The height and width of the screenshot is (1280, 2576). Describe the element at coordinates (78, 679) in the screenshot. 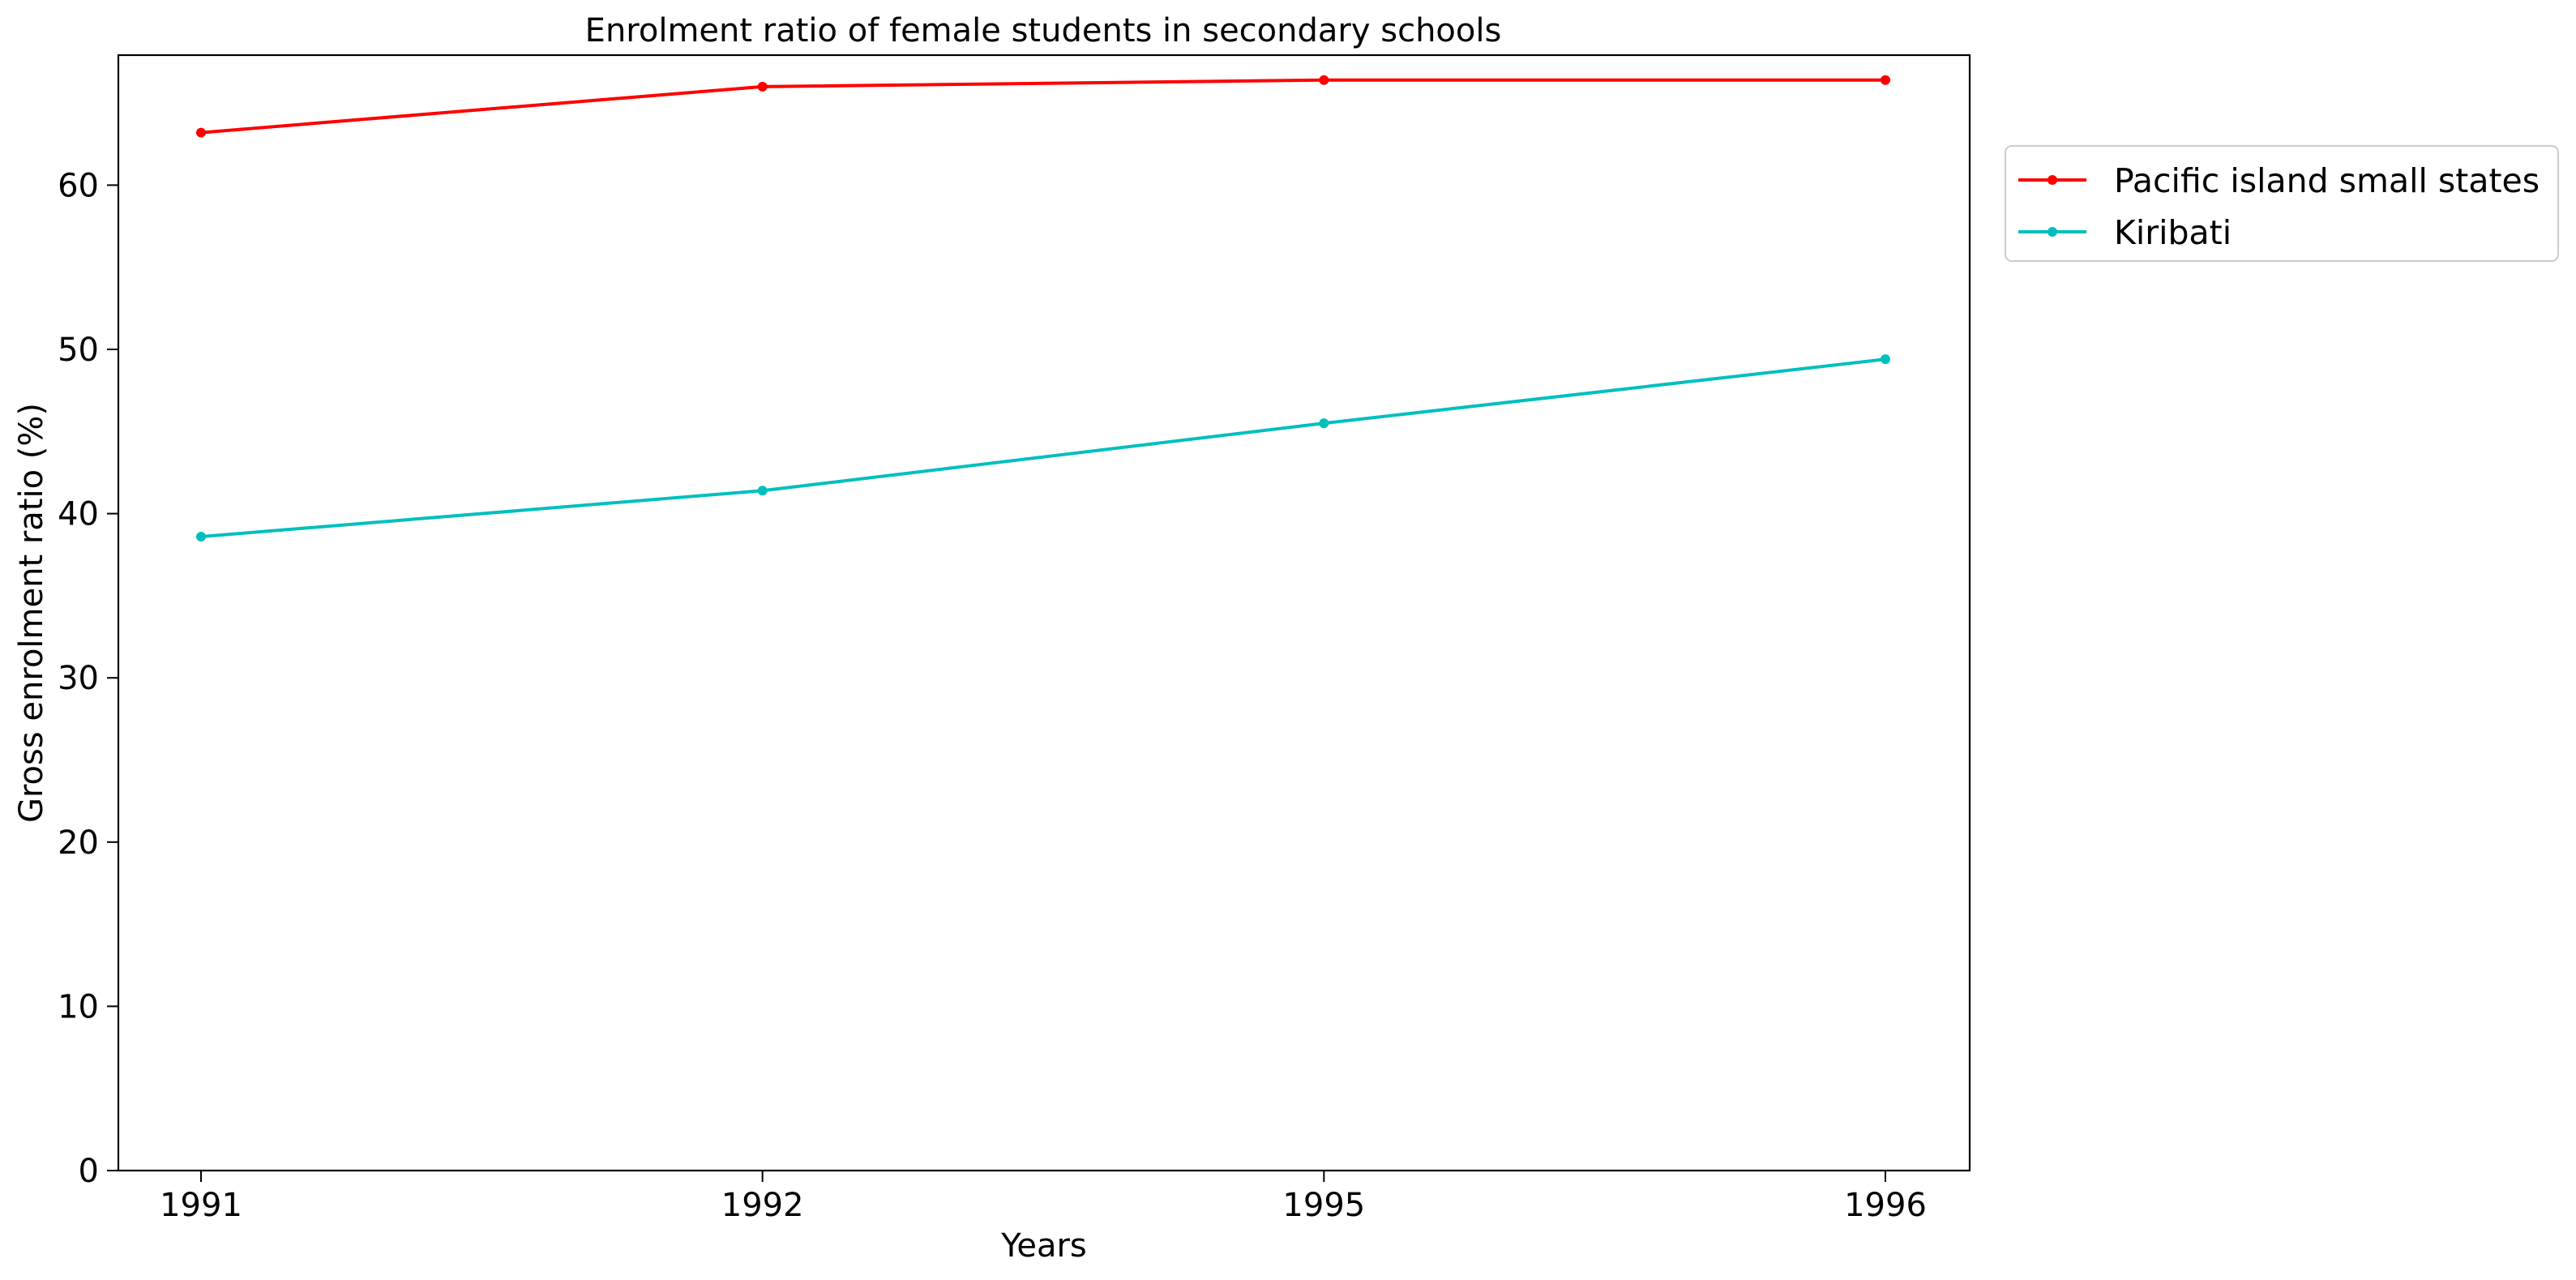

I see `y-tick-label: 30` at that location.